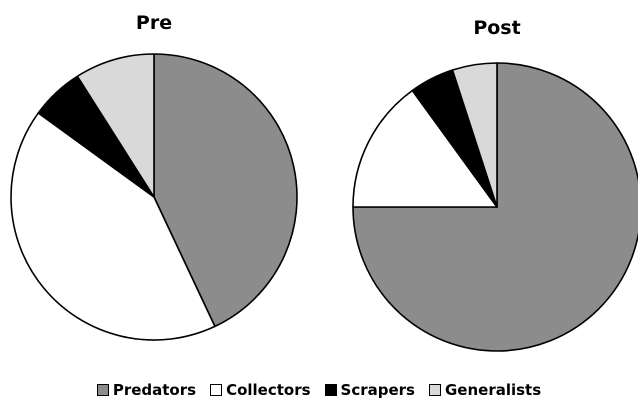 The height and width of the screenshot is (410, 638). I want to click on legend-item-scrapers: Scrapers, so click(369, 390).